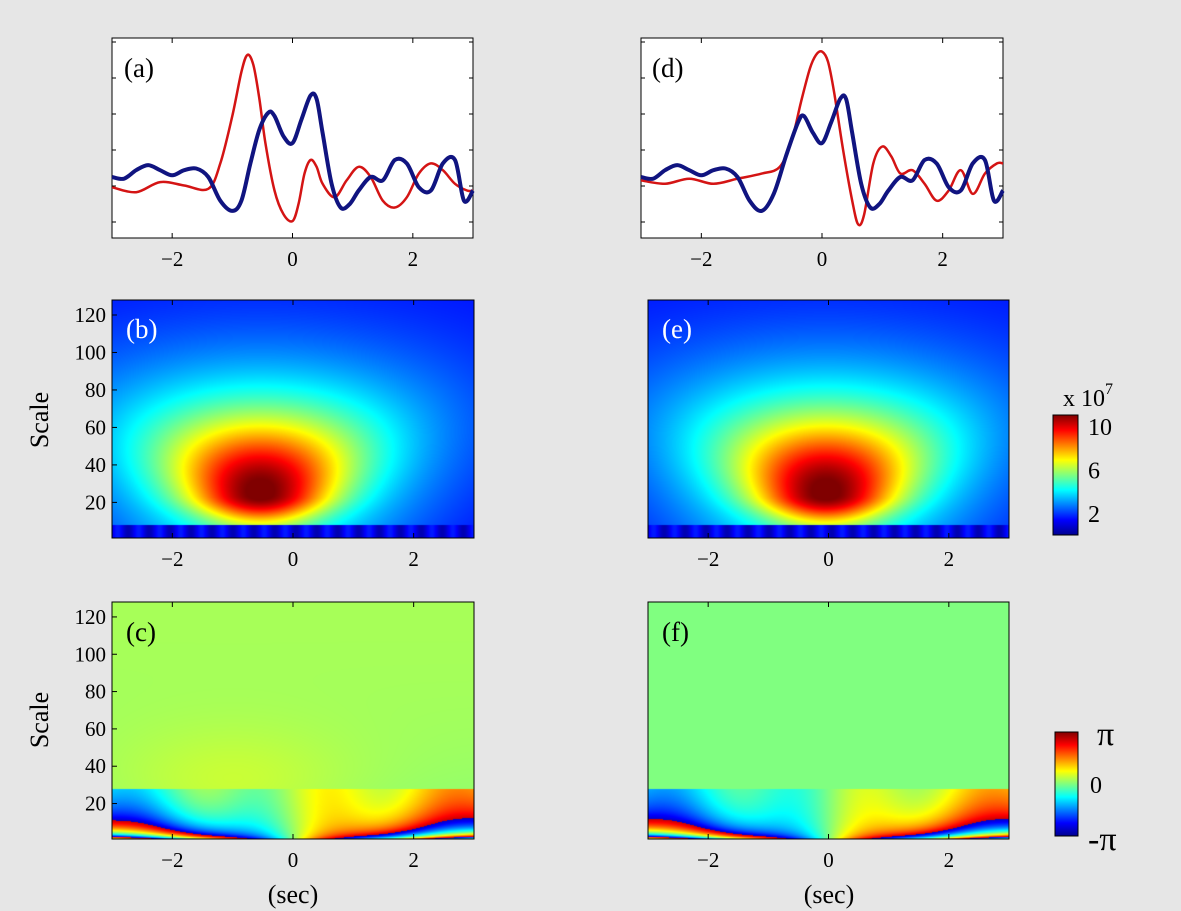 This screenshot has width=1181, height=911. I want to click on panel-c-heatmap, so click(293, 720).